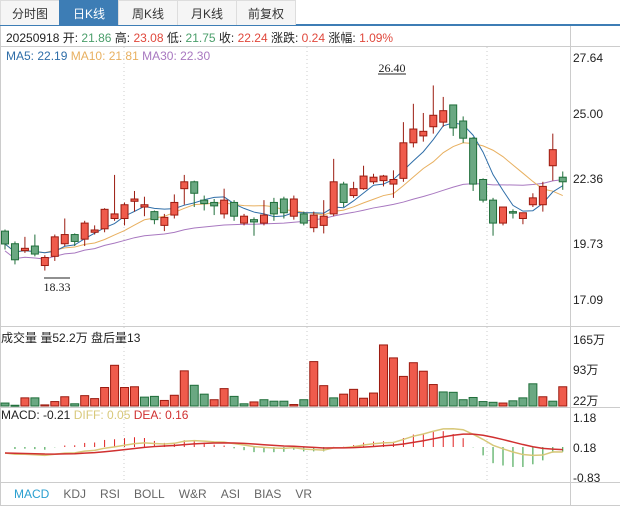 The width and height of the screenshot is (620, 506). I want to click on macd-tick: 0.18, so click(585, 448).